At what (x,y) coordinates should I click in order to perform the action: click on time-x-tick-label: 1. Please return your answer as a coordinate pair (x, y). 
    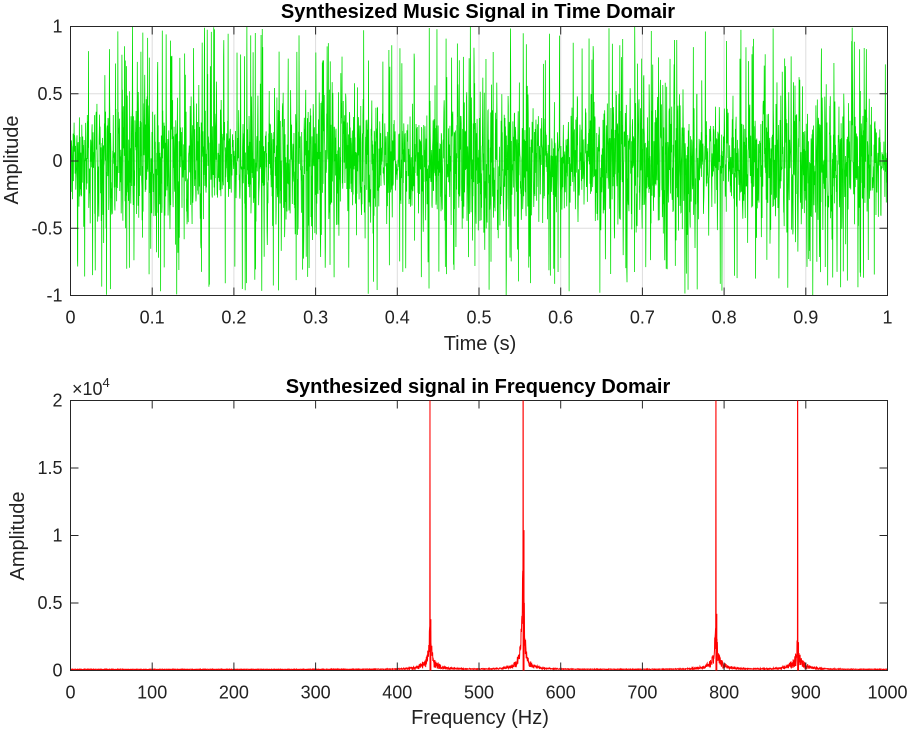
    Looking at the image, I should click on (887, 318).